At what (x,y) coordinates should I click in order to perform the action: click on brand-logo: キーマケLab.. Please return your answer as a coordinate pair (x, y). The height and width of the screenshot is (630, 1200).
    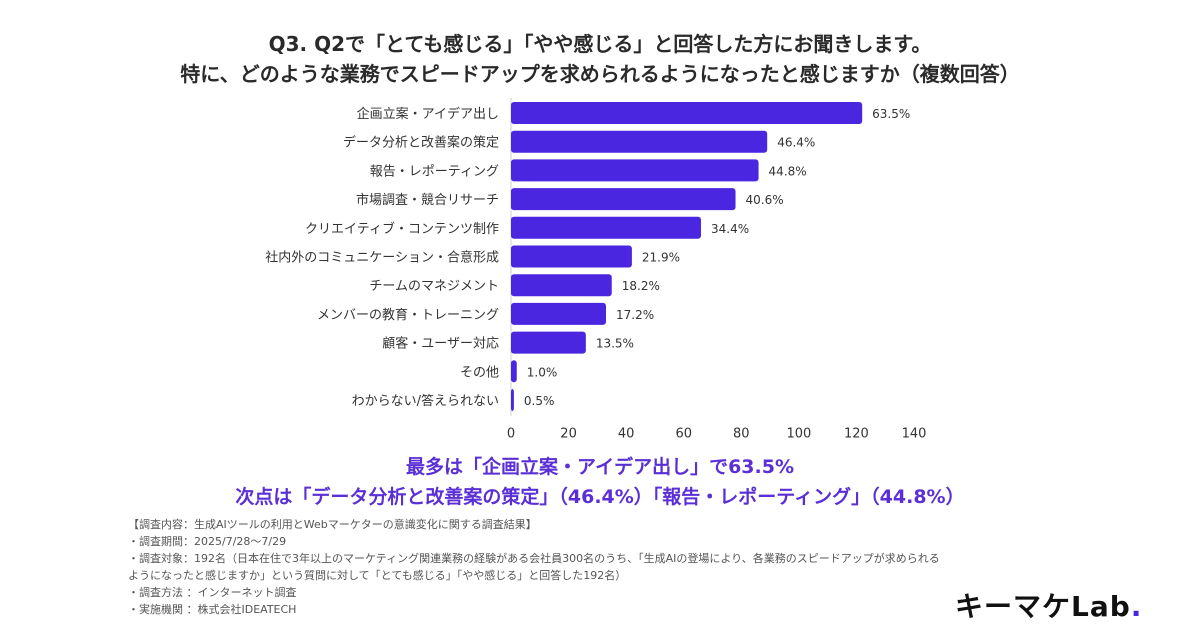
    Looking at the image, I should click on (1048, 605).